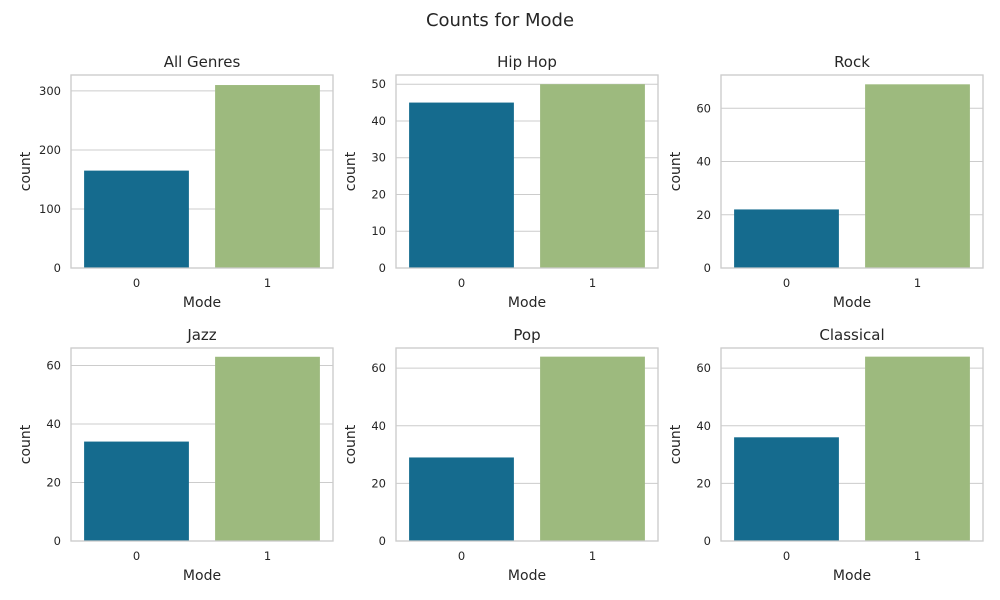  What do you see at coordinates (527, 62) in the screenshot?
I see `subplot-title: Hip Hop` at bounding box center [527, 62].